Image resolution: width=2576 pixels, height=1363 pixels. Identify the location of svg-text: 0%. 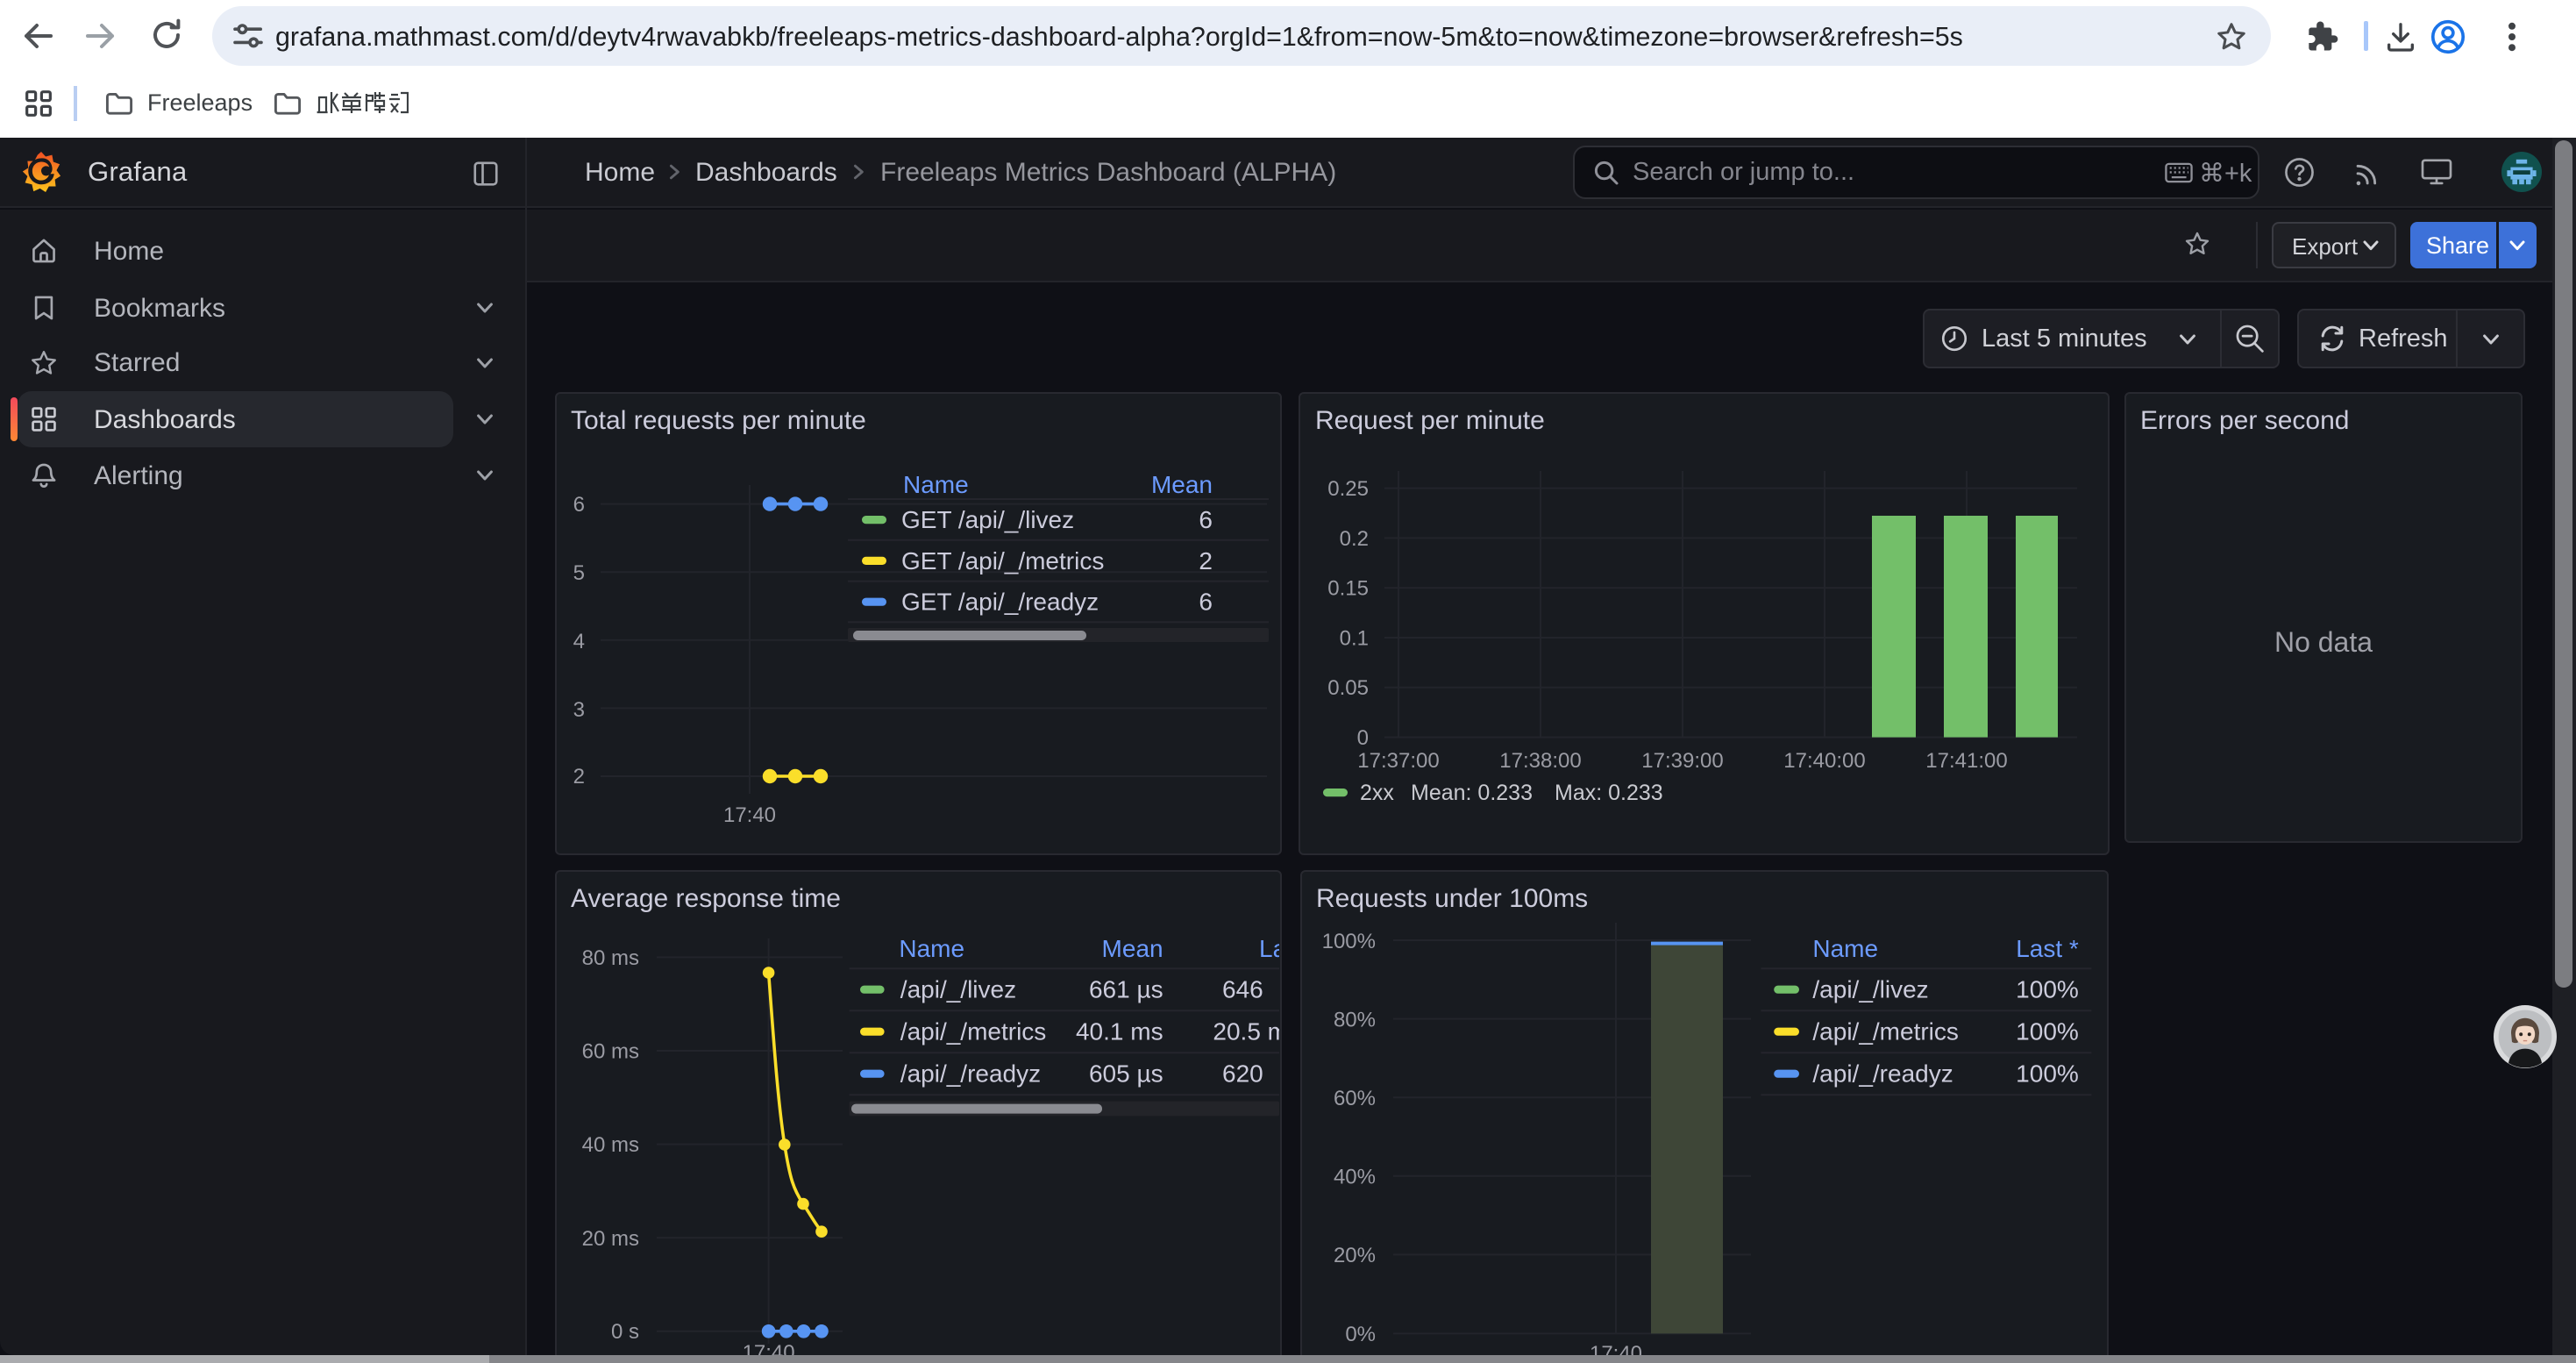
(1360, 1334).